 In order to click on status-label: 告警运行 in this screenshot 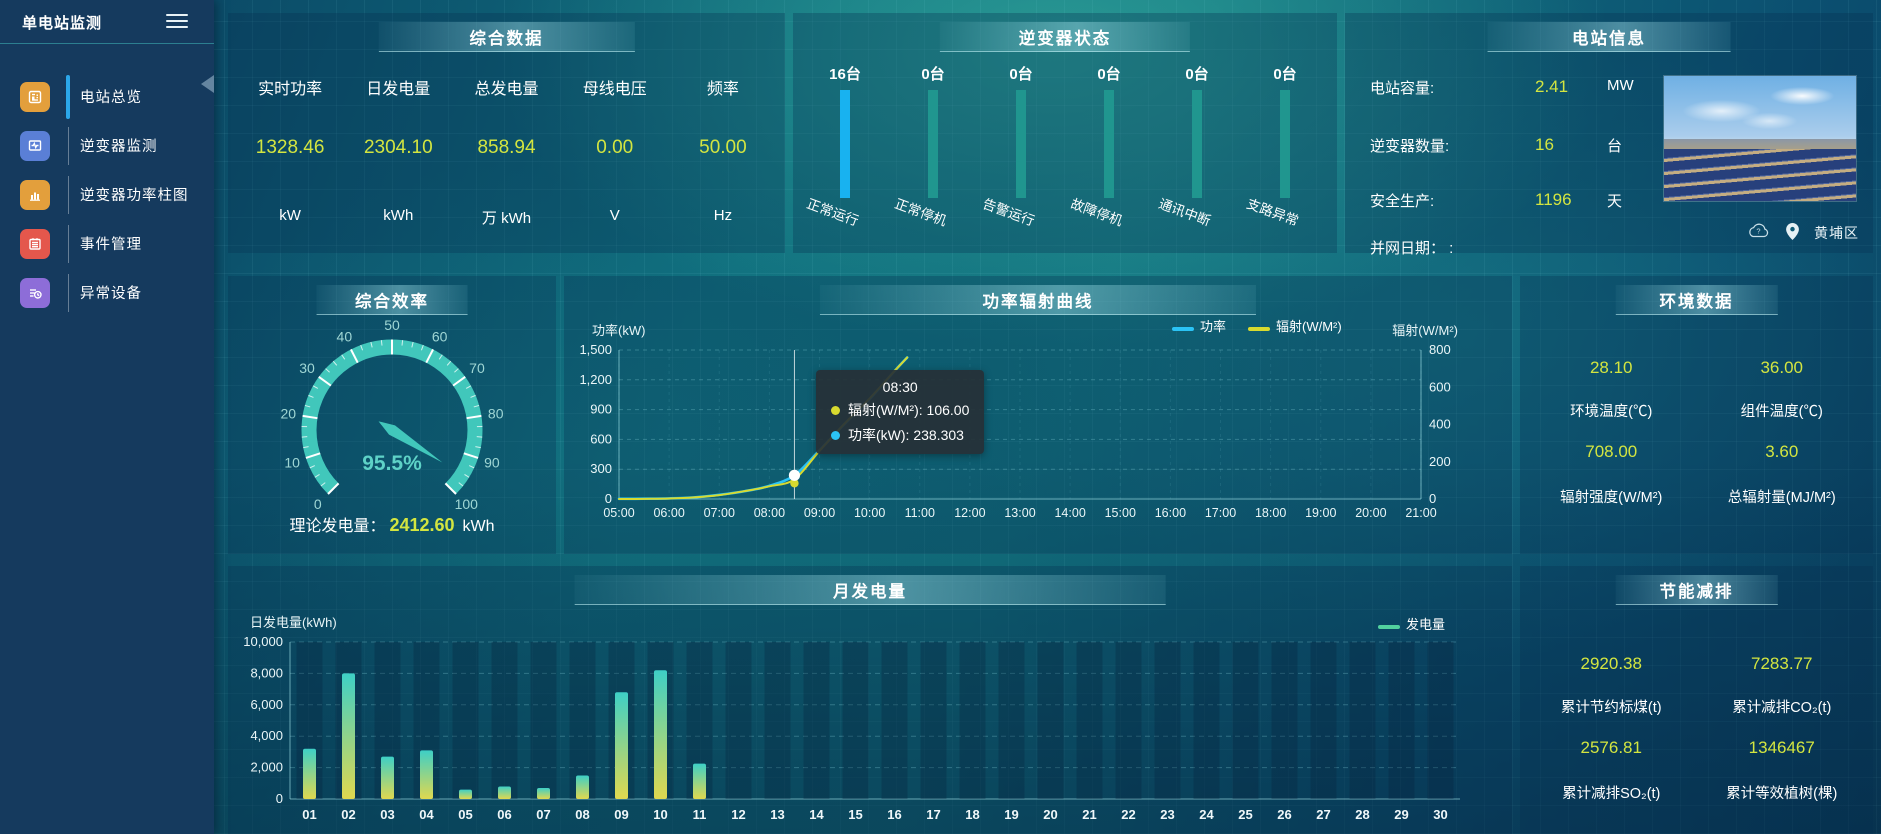, I will do `click(1008, 212)`.